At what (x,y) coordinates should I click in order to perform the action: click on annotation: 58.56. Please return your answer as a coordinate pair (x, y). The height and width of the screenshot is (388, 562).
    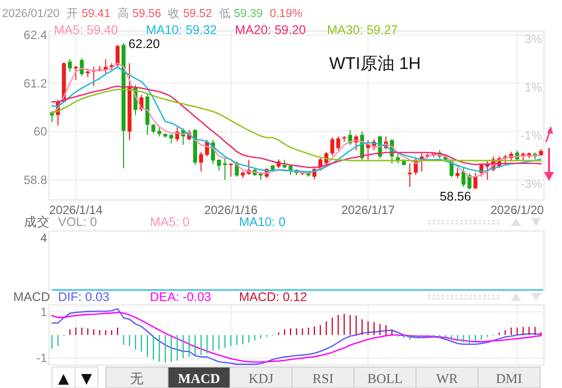
    Looking at the image, I should click on (456, 197).